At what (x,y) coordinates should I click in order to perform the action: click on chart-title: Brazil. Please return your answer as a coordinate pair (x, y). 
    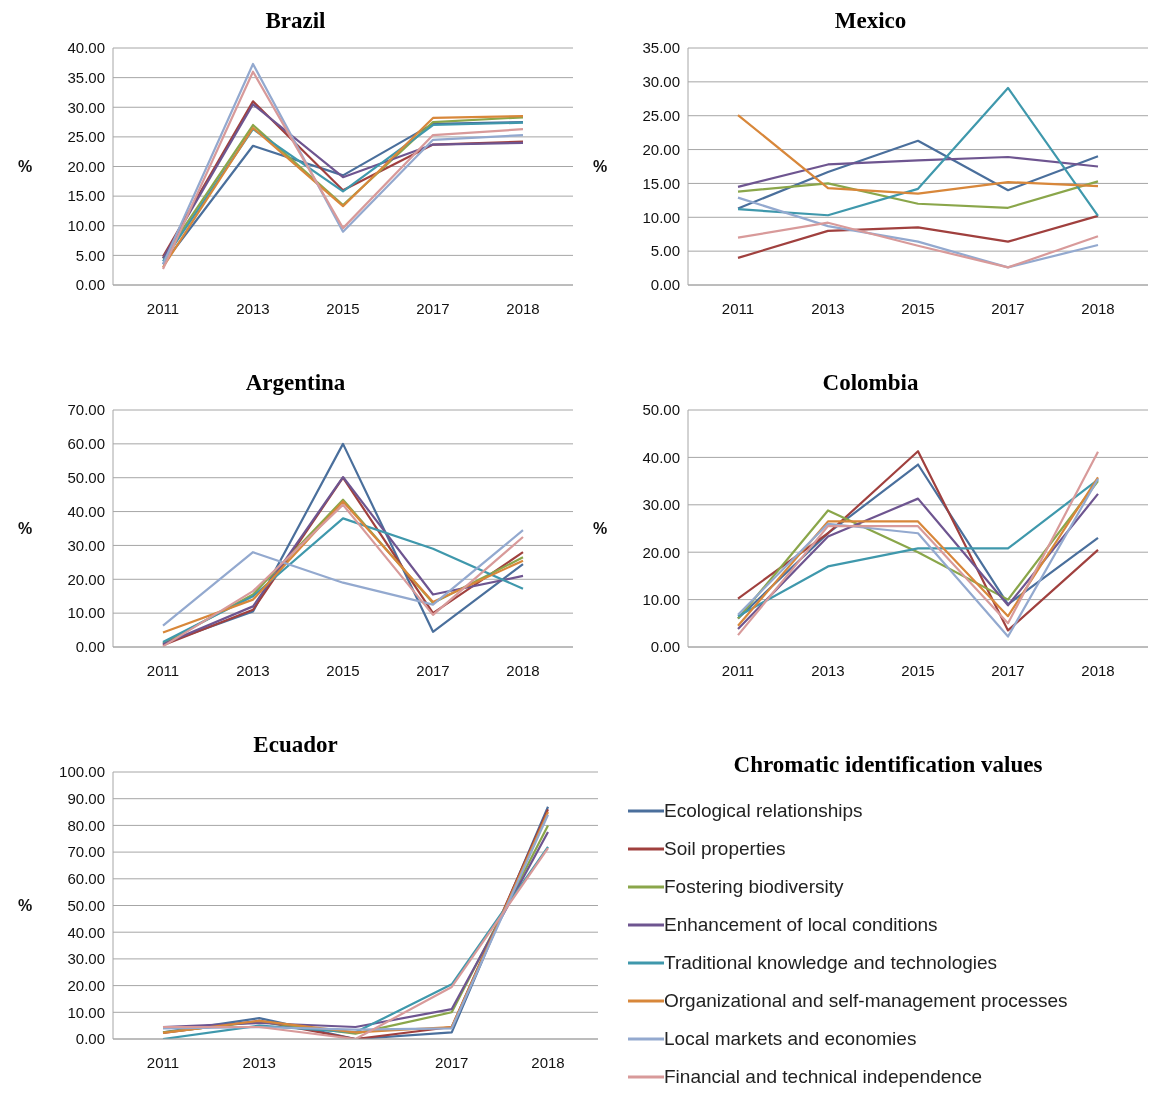
    Looking at the image, I should click on (295, 21).